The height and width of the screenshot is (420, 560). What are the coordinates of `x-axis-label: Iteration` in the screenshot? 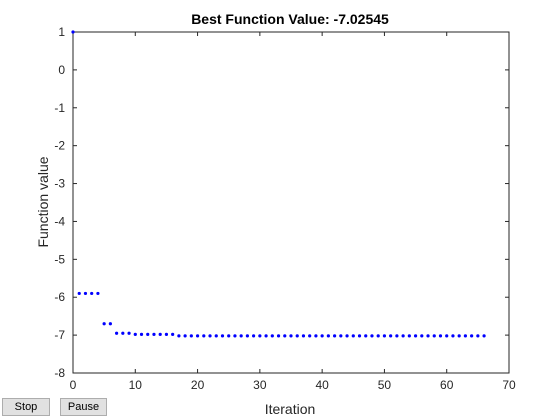 It's located at (290, 409).